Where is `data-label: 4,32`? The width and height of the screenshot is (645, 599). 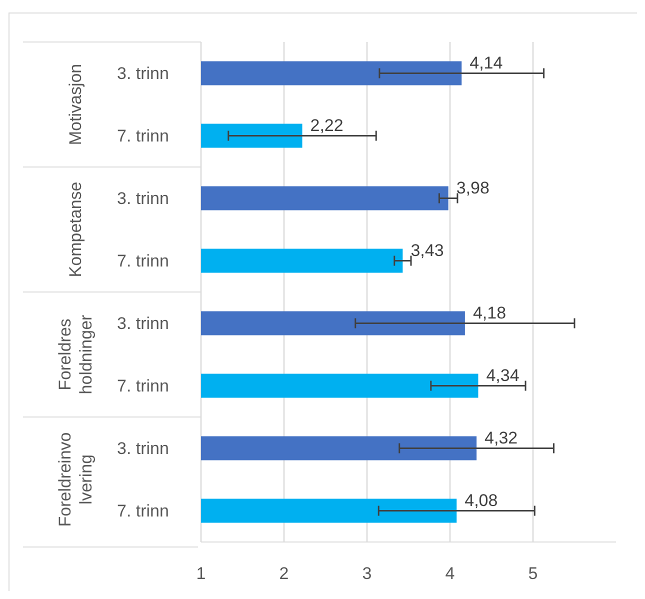
data-label: 4,32 is located at coordinates (501, 438).